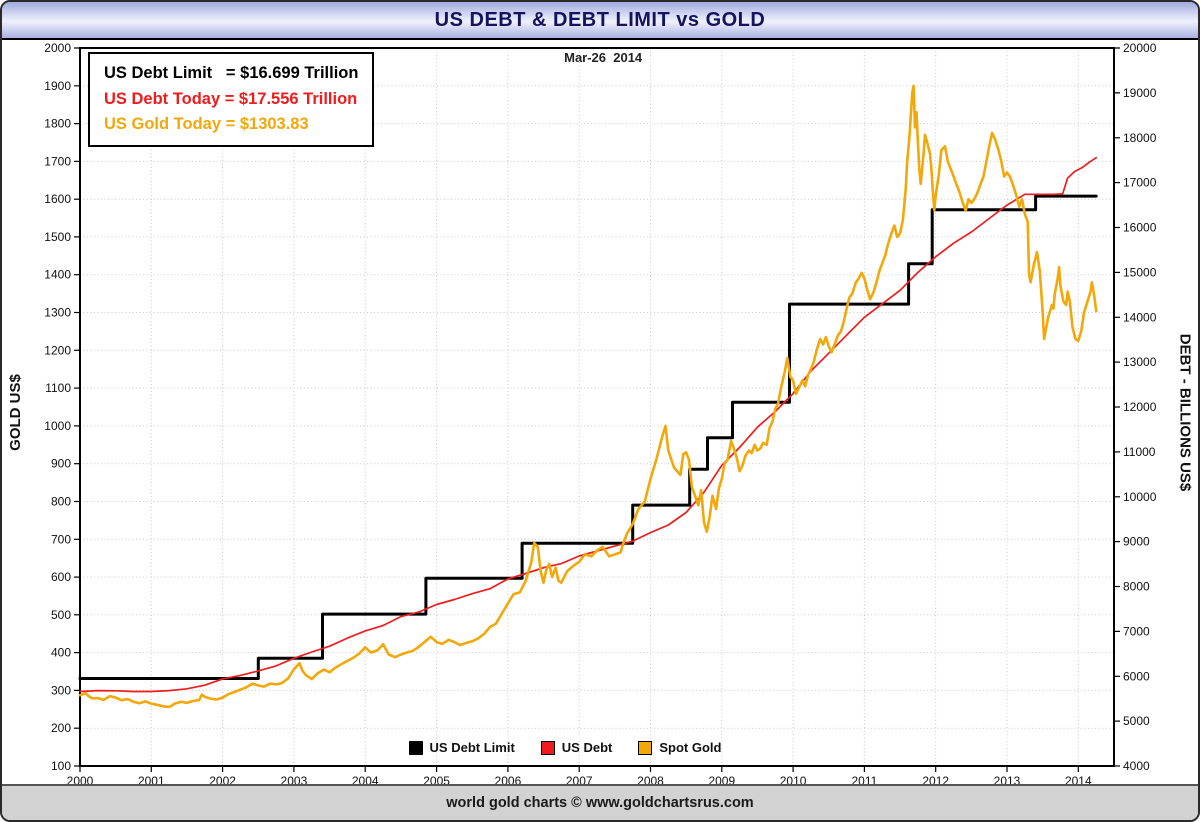 The image size is (1200, 822). Describe the element at coordinates (1140, 183) in the screenshot. I see `svg-text: 17000` at that location.